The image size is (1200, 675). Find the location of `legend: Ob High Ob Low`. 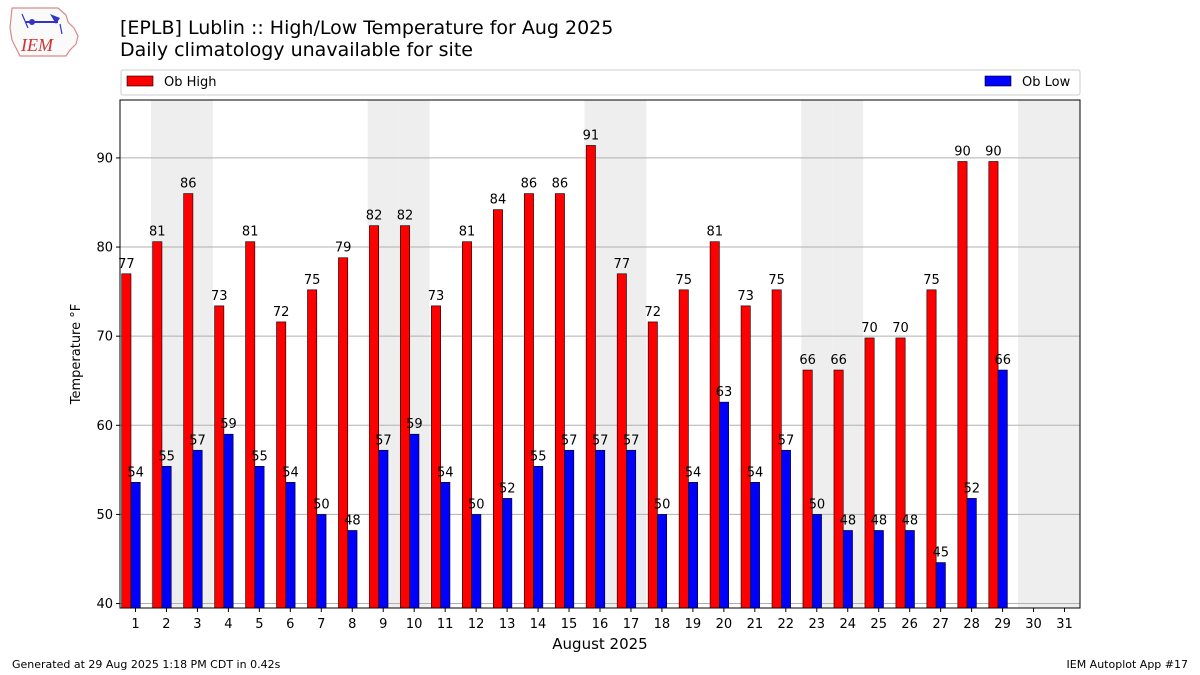

legend: Ob High Ob Low is located at coordinates (600, 82).